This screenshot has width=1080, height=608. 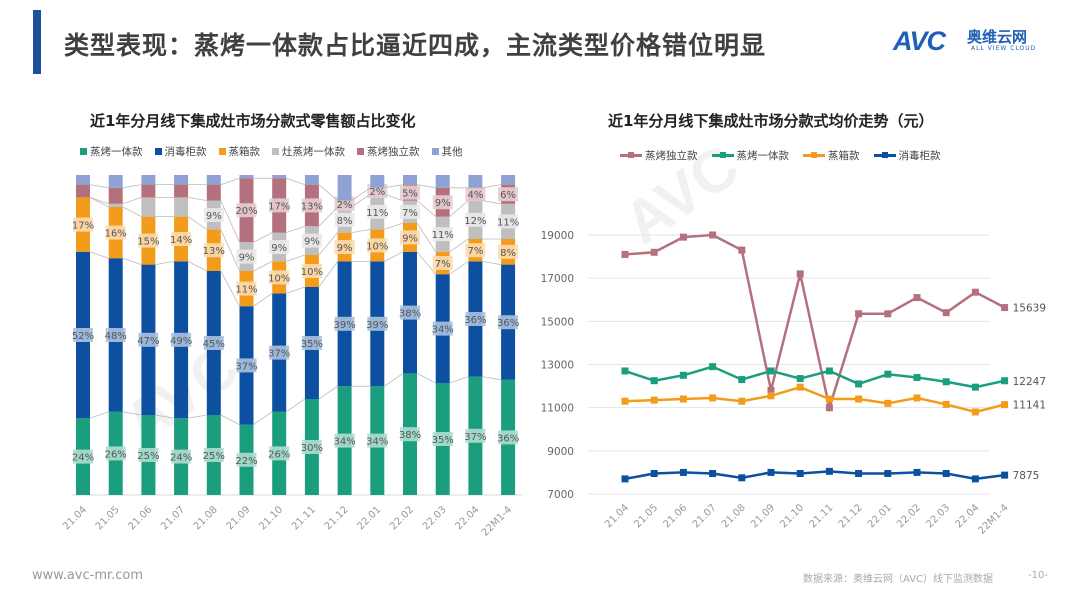 What do you see at coordinates (705, 516) in the screenshot?
I see `x-tick-label: 21.07` at bounding box center [705, 516].